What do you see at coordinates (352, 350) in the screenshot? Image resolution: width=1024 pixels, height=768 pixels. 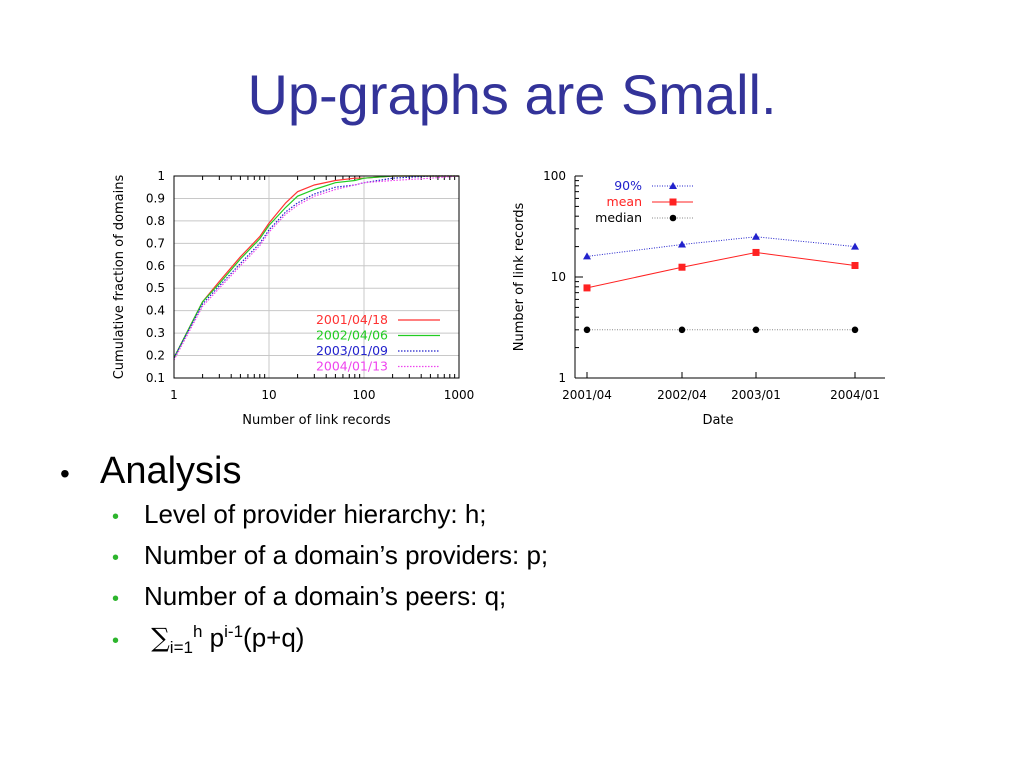 I see `legend-label: 2003/01/09` at bounding box center [352, 350].